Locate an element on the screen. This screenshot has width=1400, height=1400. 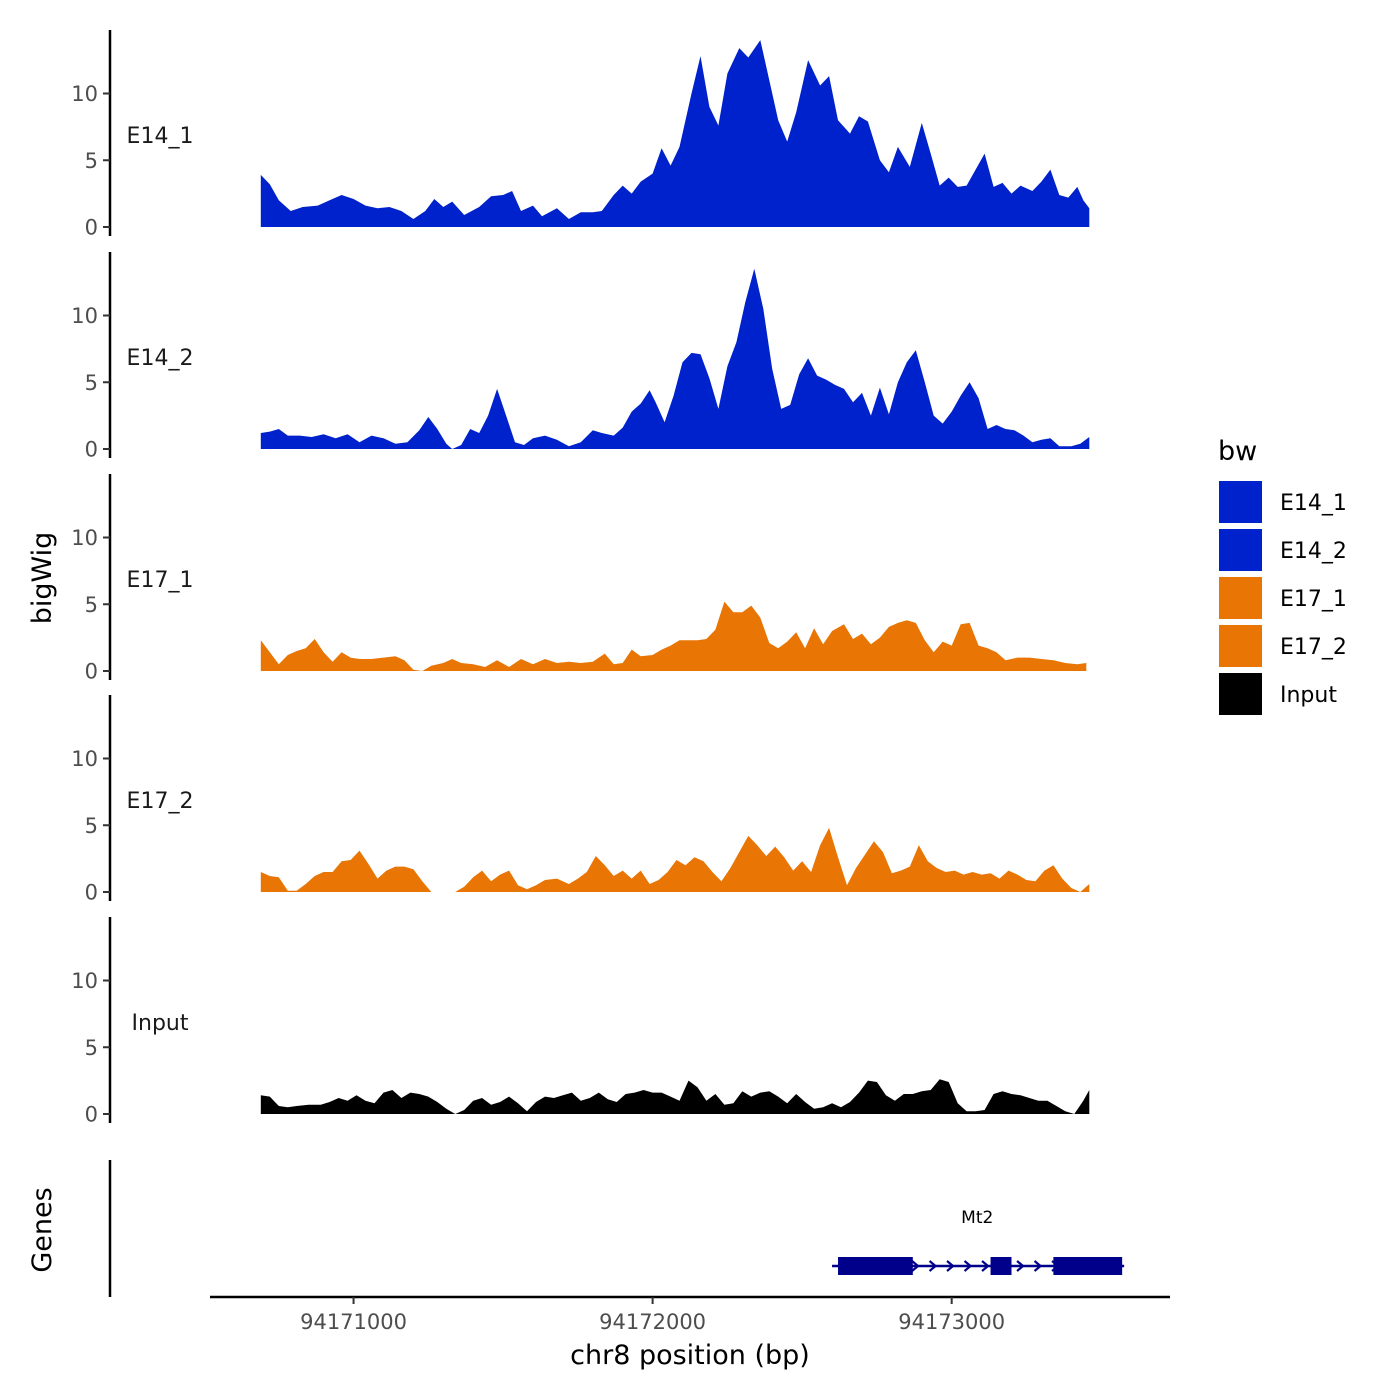
y-tick-label-E17_2: 10 is located at coordinates (84, 759).